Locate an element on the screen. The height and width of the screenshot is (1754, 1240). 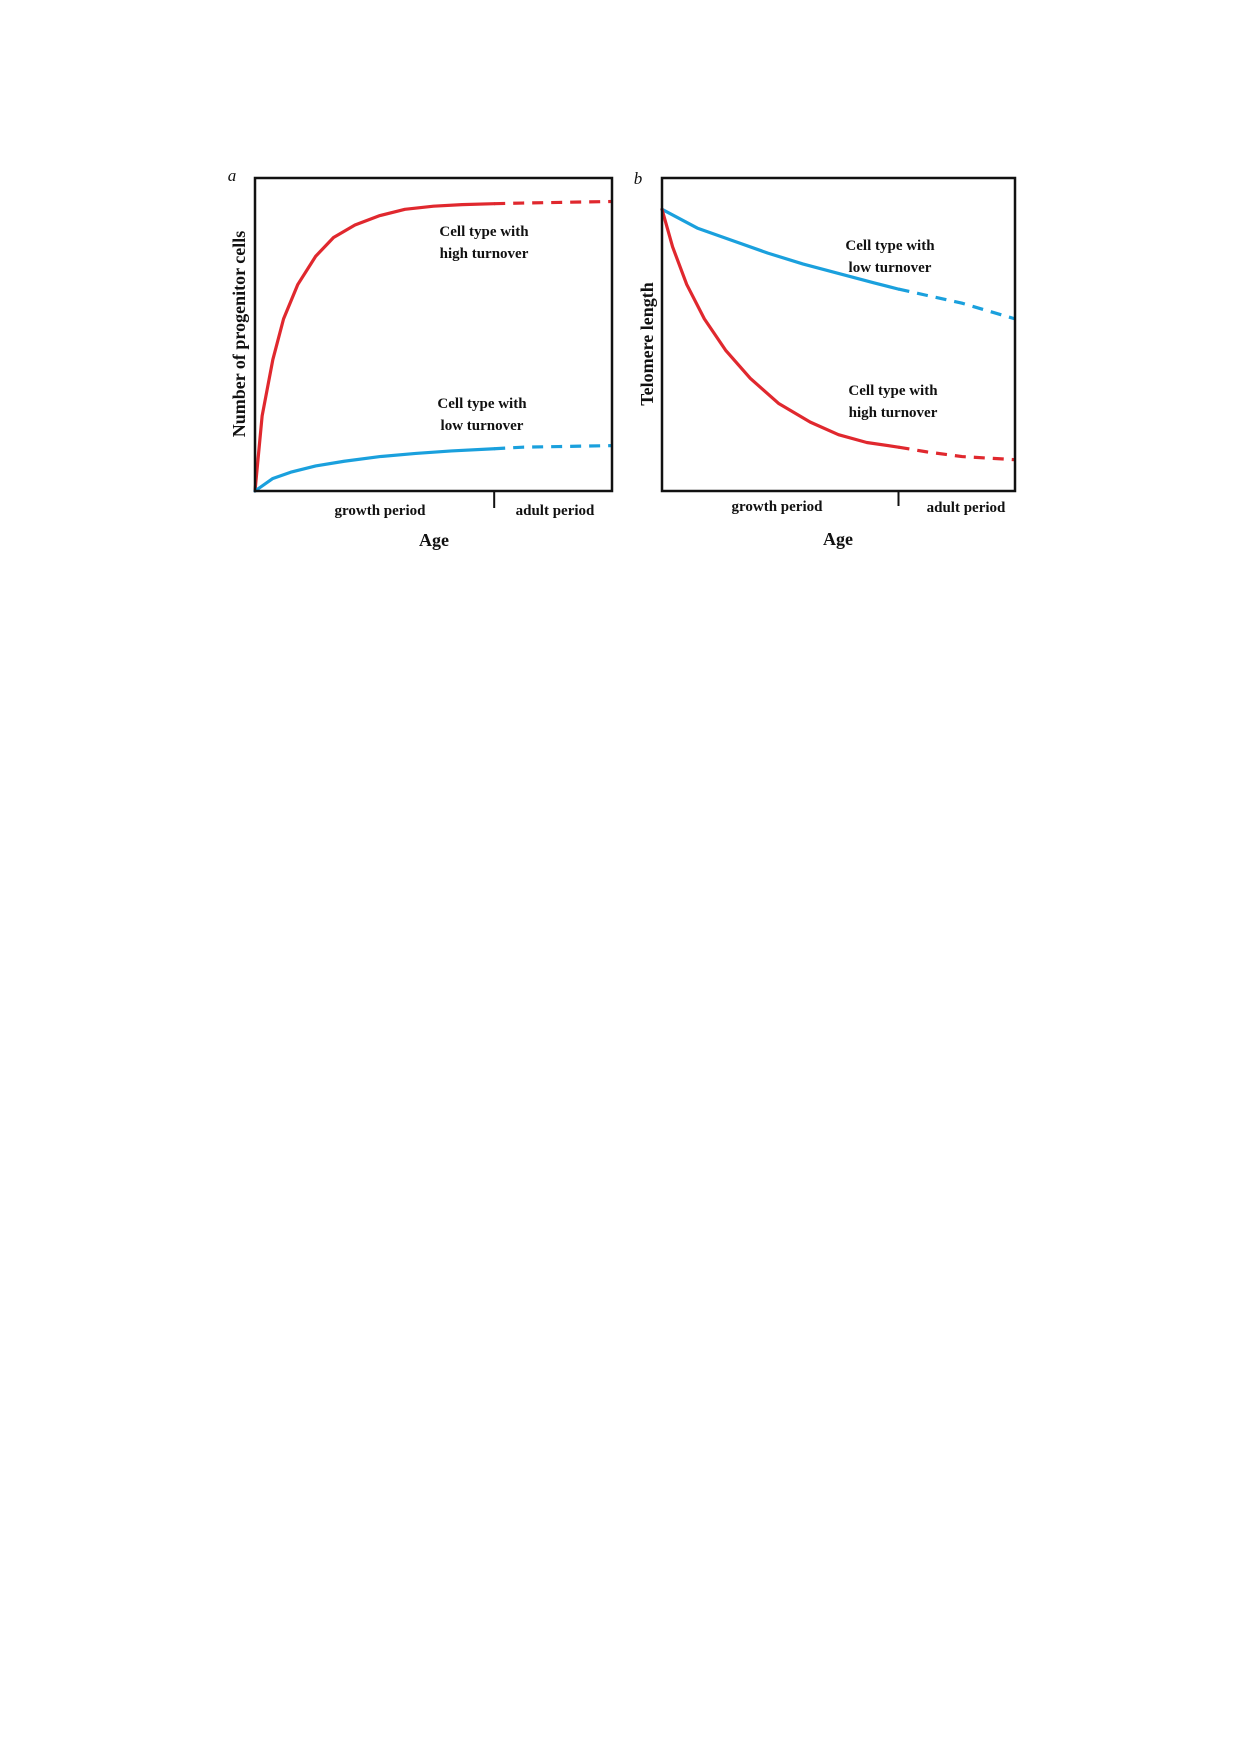
panel-letter: b is located at coordinates (638, 178).